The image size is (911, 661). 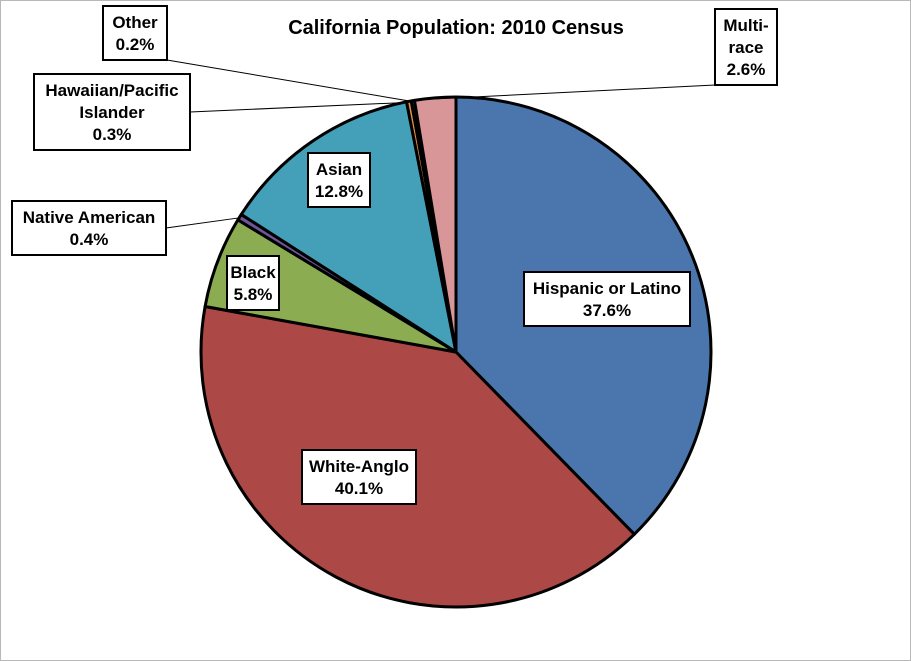 I want to click on data-label-other: Other 0.2%, so click(x=135, y=33).